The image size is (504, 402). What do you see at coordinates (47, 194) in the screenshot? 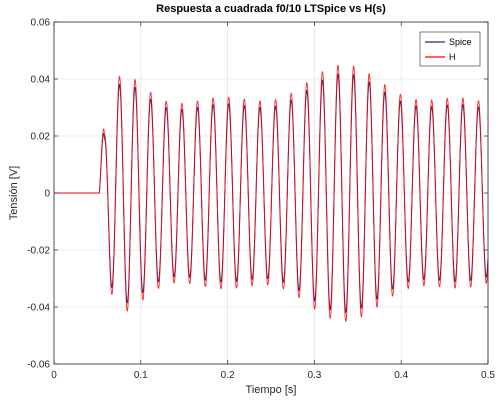
I see `y-tick-label: 0` at bounding box center [47, 194].